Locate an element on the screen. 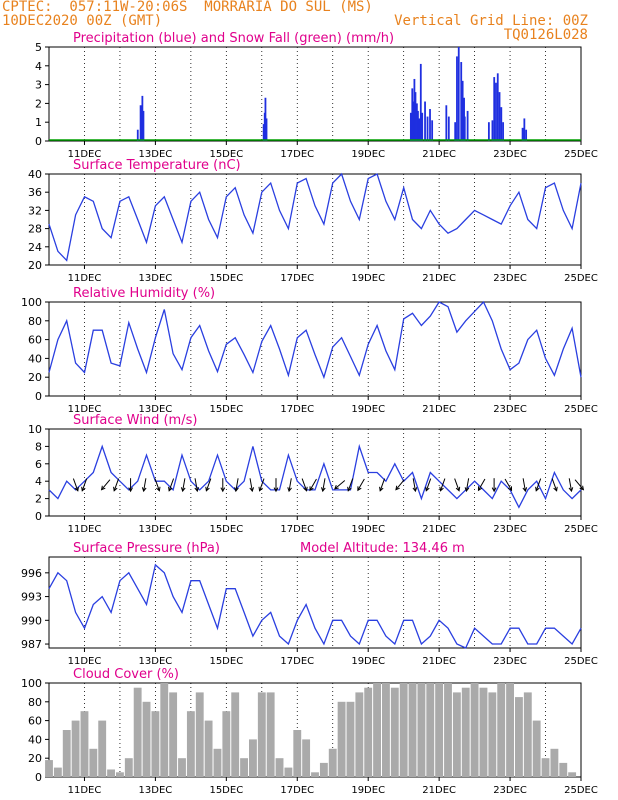 Image resolution: width=618 pixels, height=800 pixels. x-tick-label: 21DEC is located at coordinates (439, 790).